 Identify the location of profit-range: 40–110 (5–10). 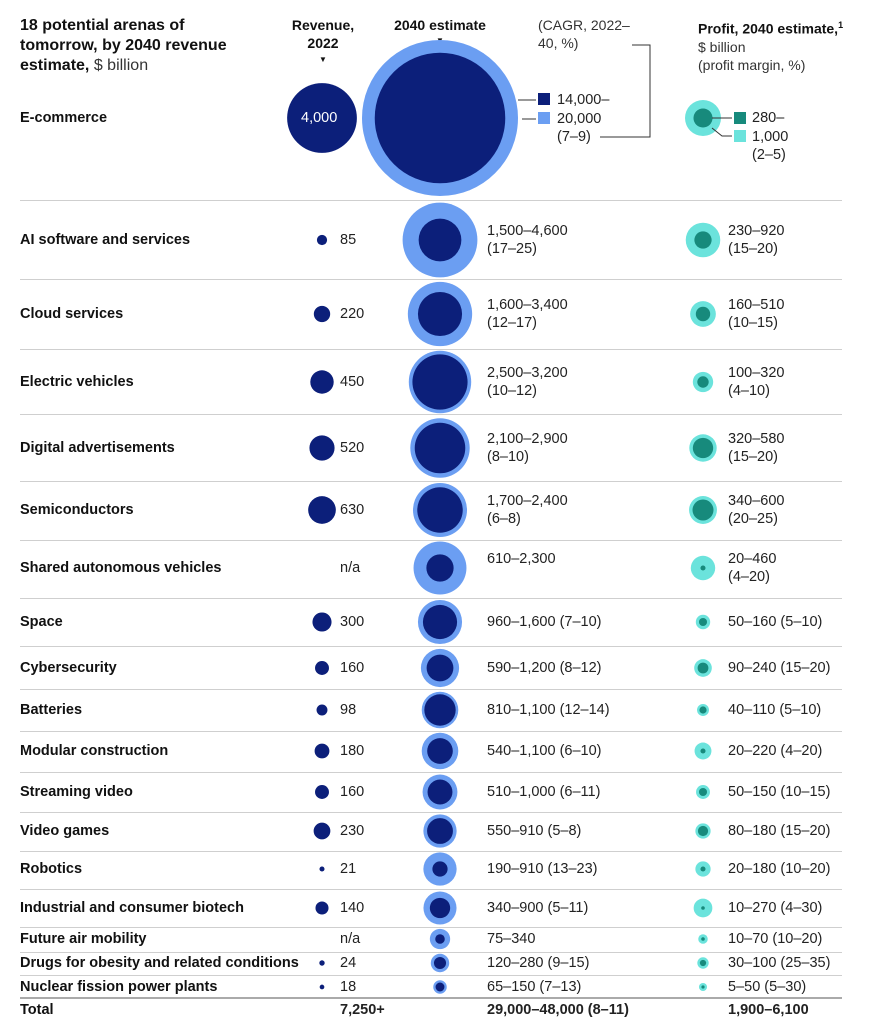
(774, 710).